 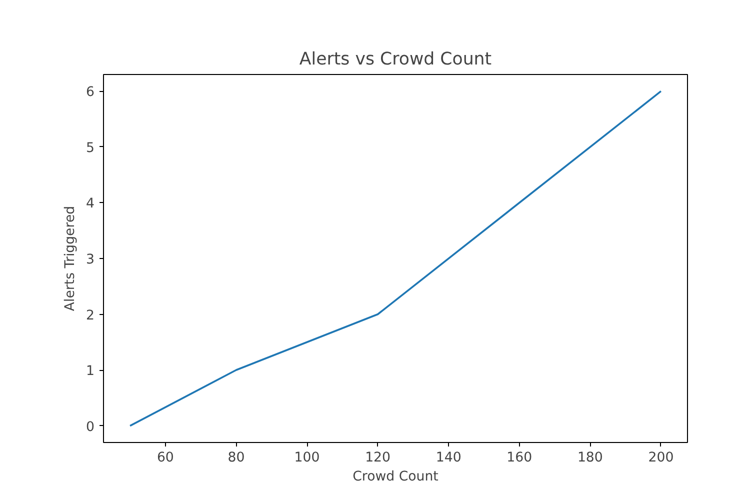 I want to click on y-axis-title: Alerts Triggered, so click(x=70, y=259).